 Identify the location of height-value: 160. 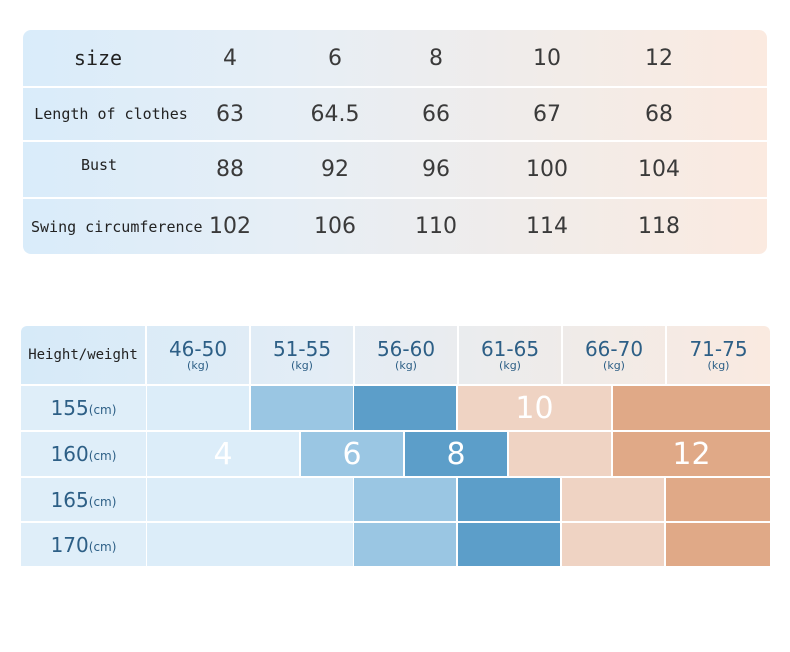
(69, 454).